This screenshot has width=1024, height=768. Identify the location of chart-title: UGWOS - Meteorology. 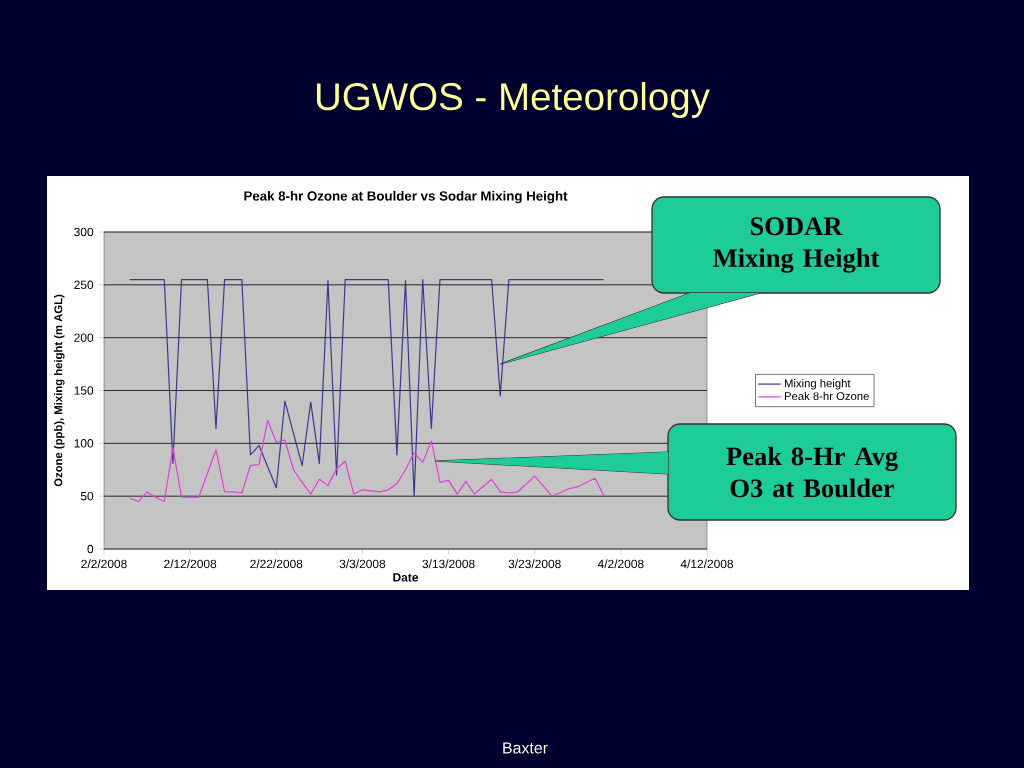
(513, 100).